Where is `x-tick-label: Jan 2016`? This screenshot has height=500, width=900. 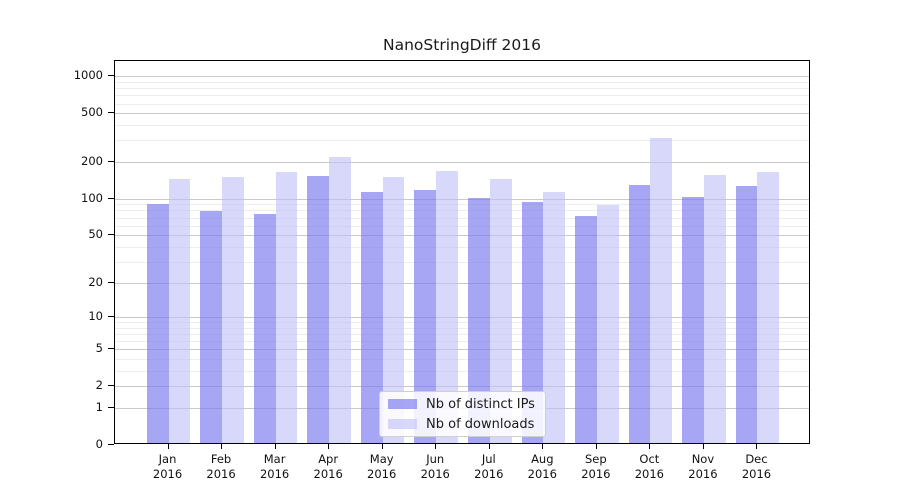
x-tick-label: Jan 2016 is located at coordinates (168, 467).